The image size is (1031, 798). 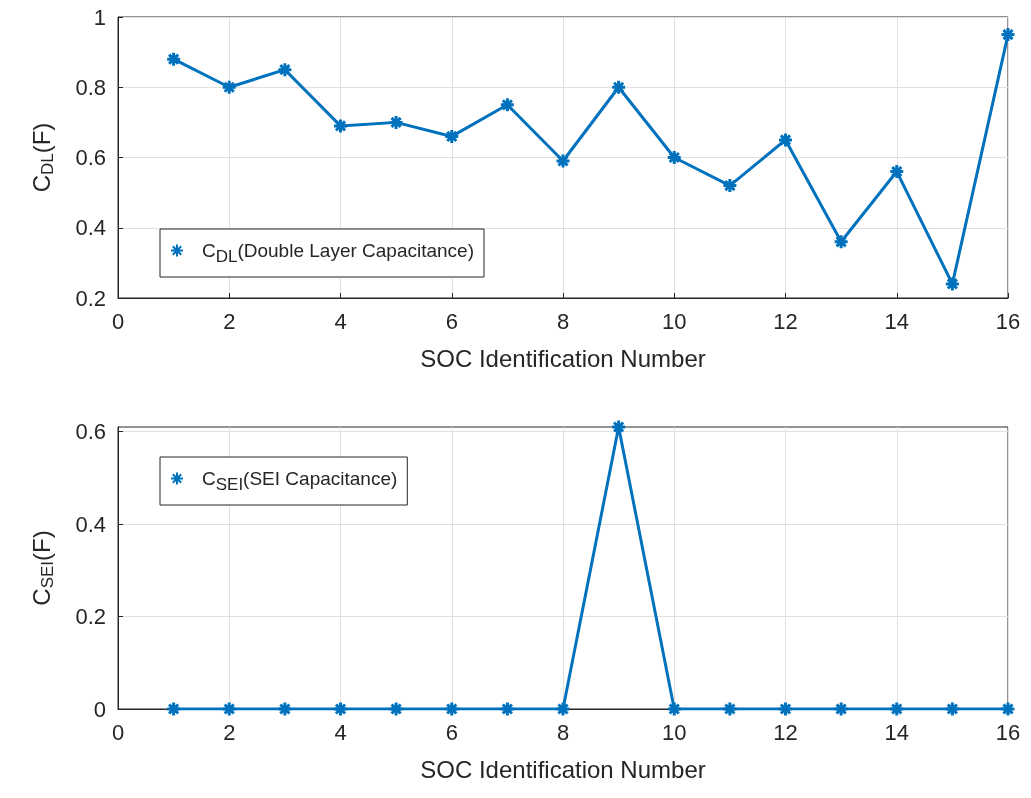 What do you see at coordinates (42, 568) in the screenshot?
I see `y-axis-title: CSEI(F)` at bounding box center [42, 568].